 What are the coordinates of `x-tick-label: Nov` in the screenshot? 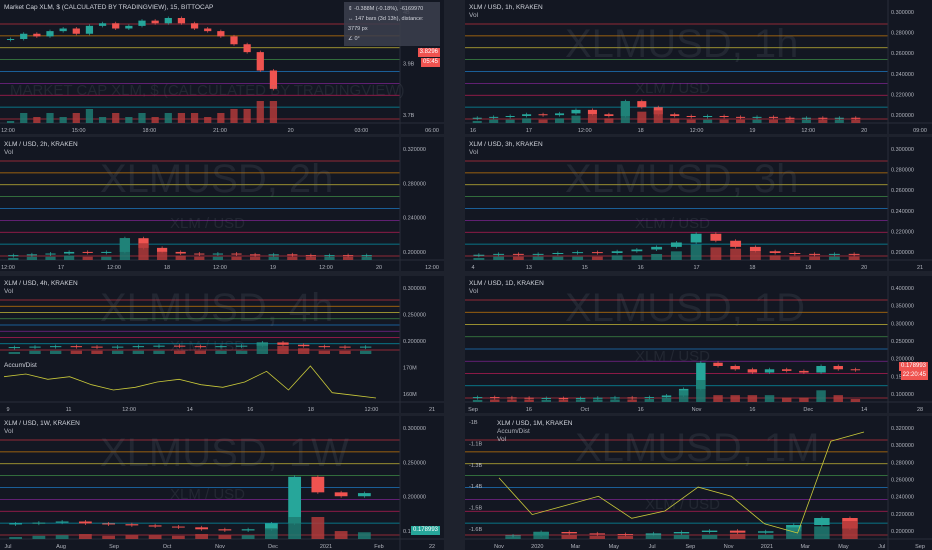 It's located at (499, 547).